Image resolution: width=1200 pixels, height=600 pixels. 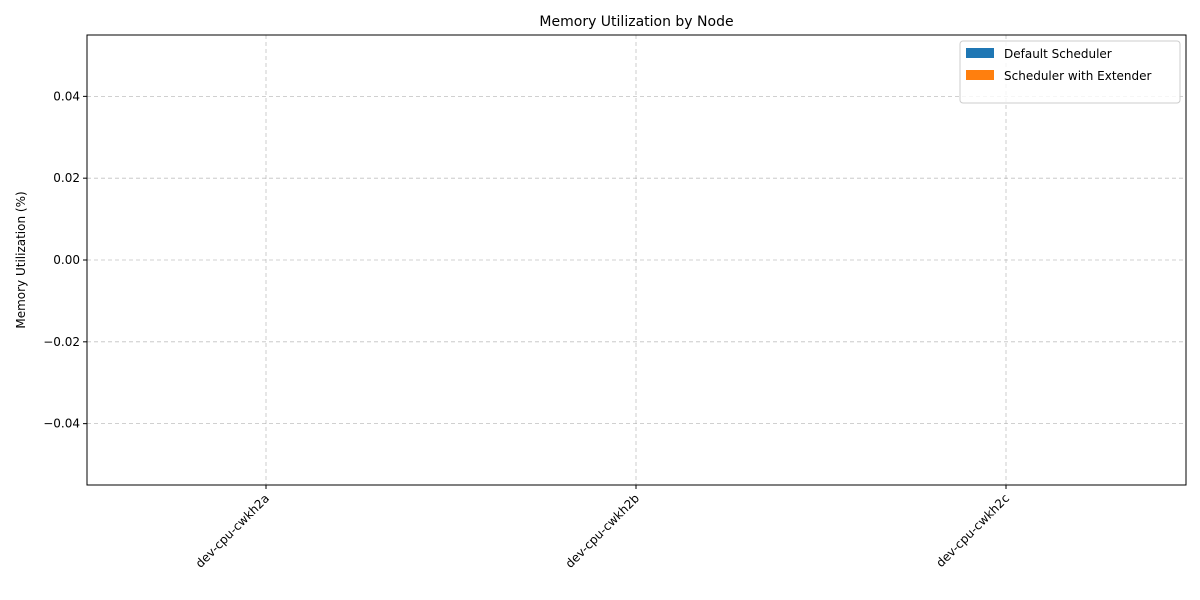 I want to click on legend-label: Scheduler with Extender, so click(x=1078, y=76).